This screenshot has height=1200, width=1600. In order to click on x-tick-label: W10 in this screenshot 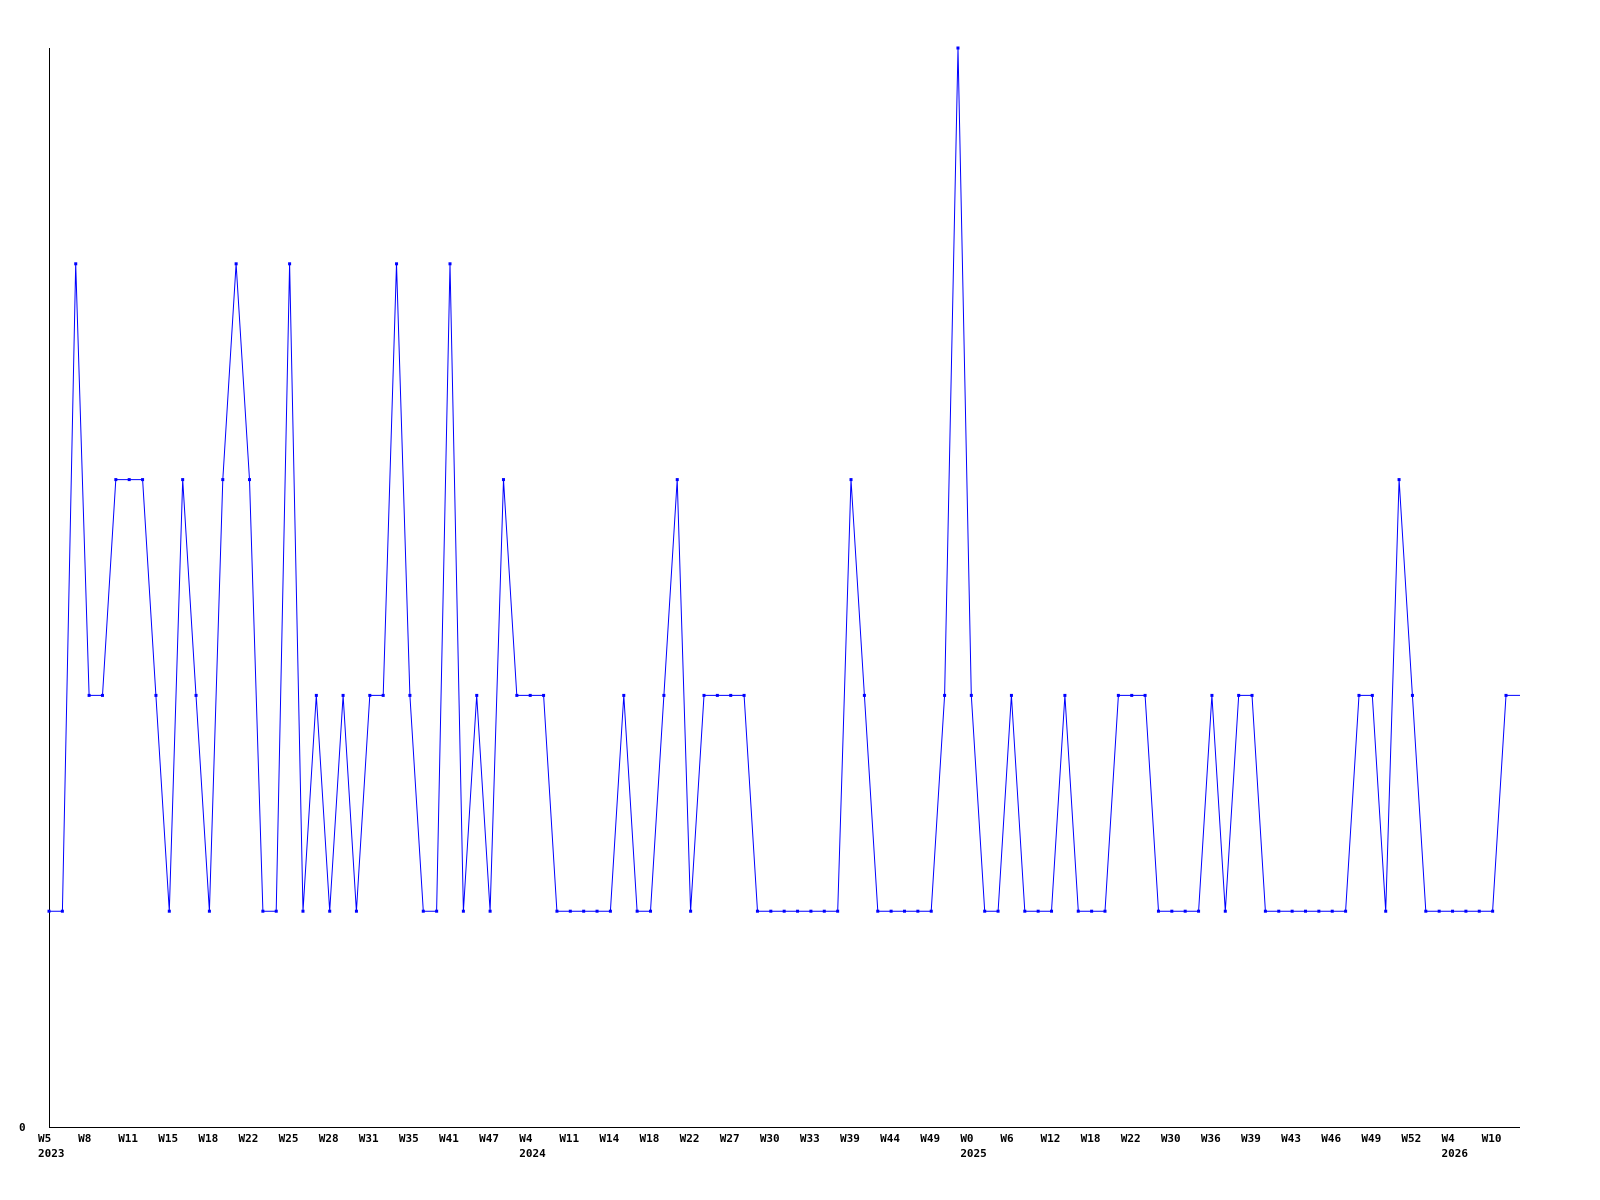, I will do `click(1492, 1138)`.